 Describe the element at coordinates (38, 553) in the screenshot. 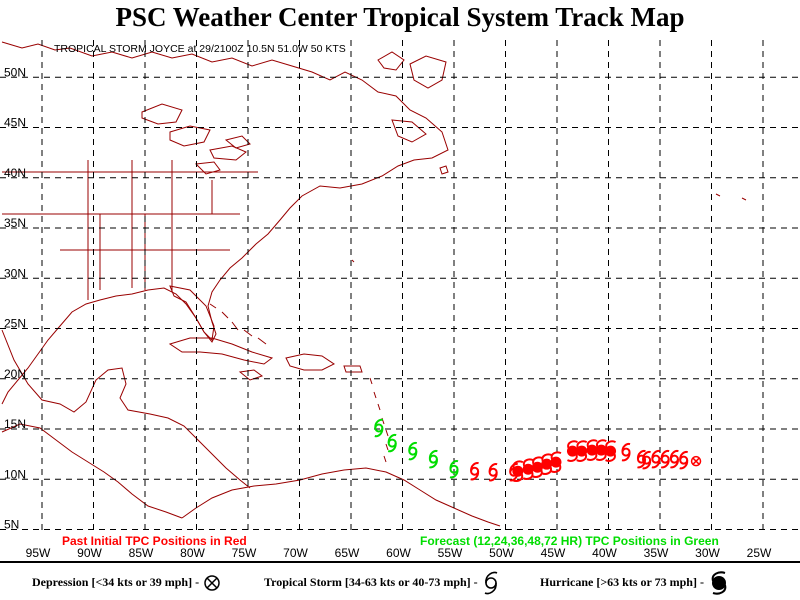

I see `longitude-label: 95W` at that location.